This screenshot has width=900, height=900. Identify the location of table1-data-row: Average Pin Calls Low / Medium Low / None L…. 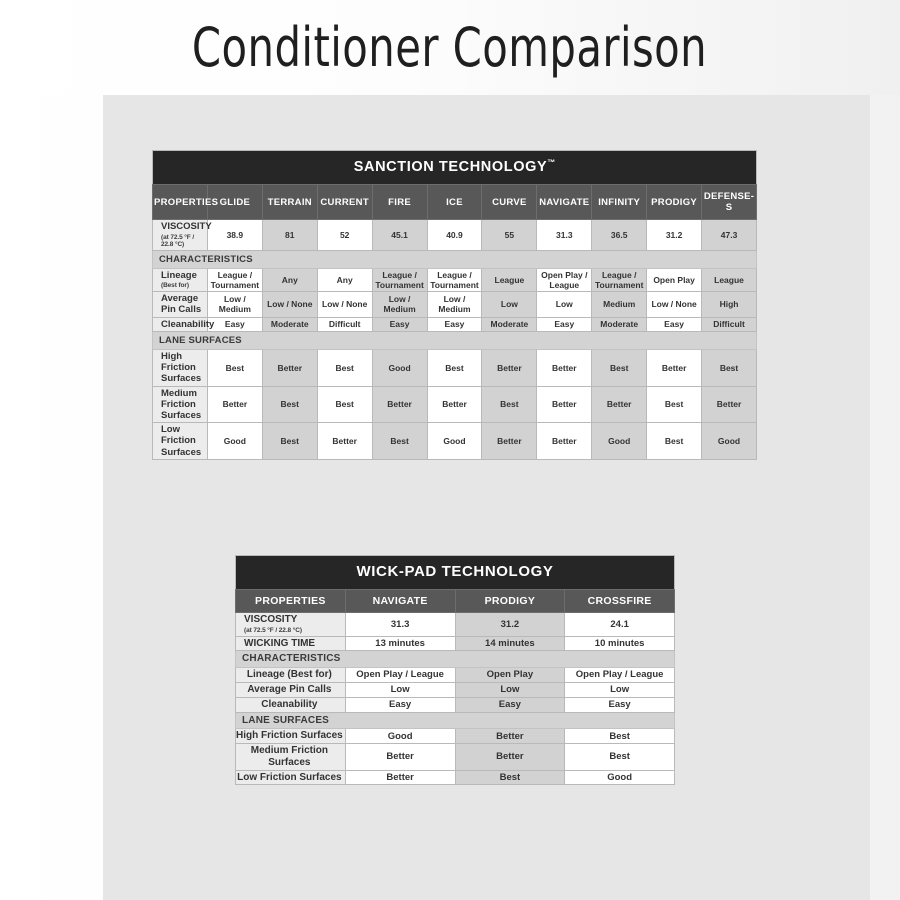
(454, 304).